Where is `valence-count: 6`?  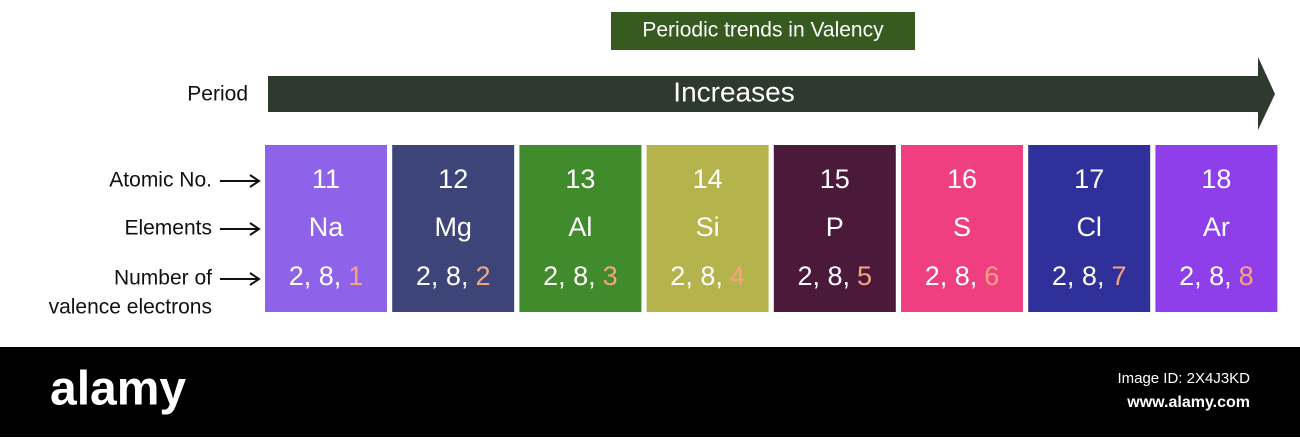
valence-count: 6 is located at coordinates (991, 276).